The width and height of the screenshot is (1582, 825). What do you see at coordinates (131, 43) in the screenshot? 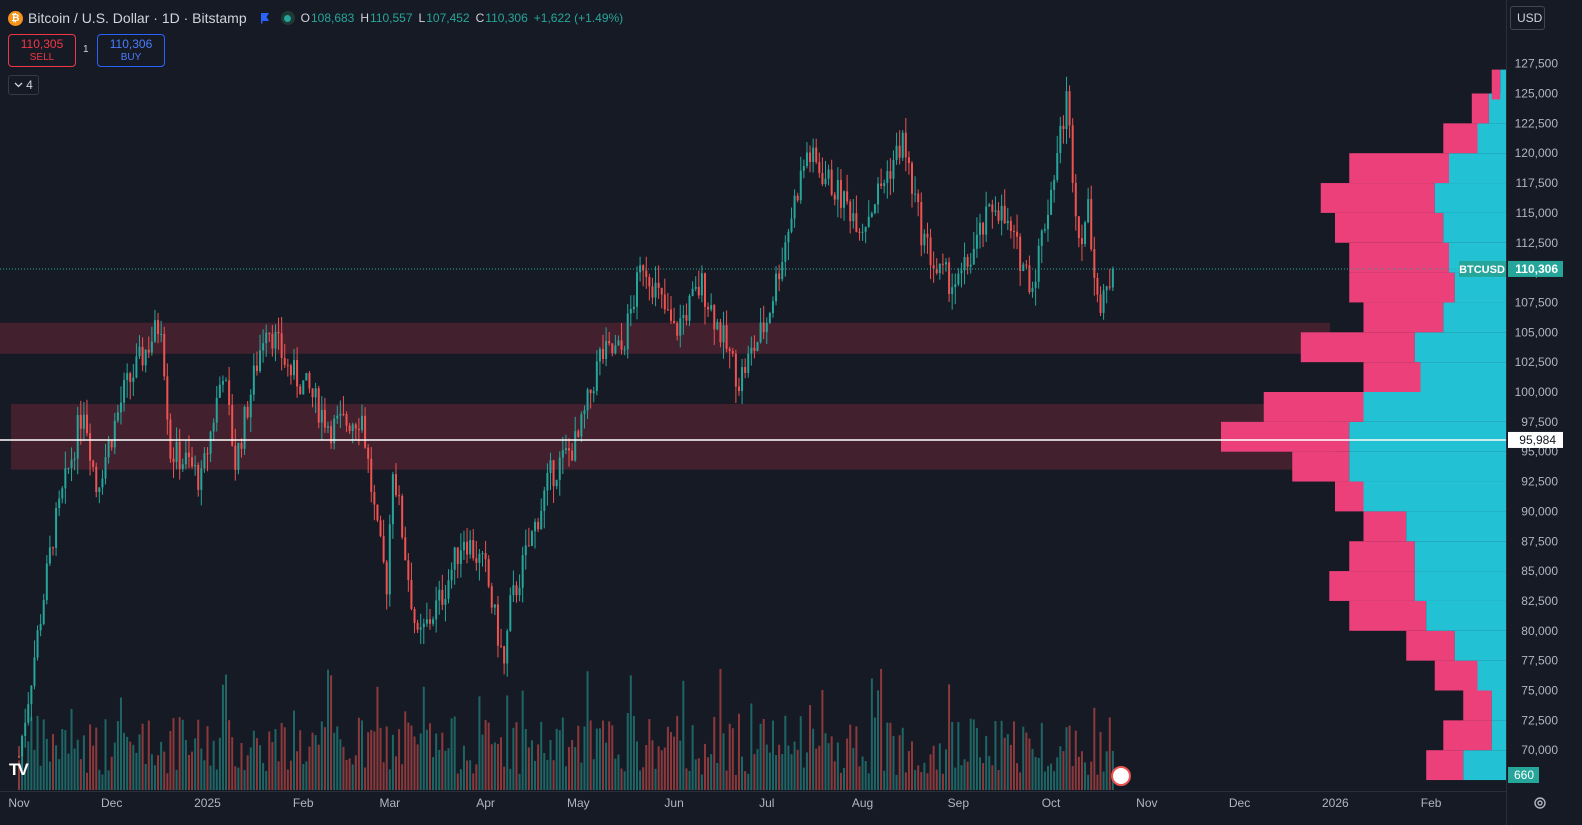
I see `buy-price: 110,306` at bounding box center [131, 43].